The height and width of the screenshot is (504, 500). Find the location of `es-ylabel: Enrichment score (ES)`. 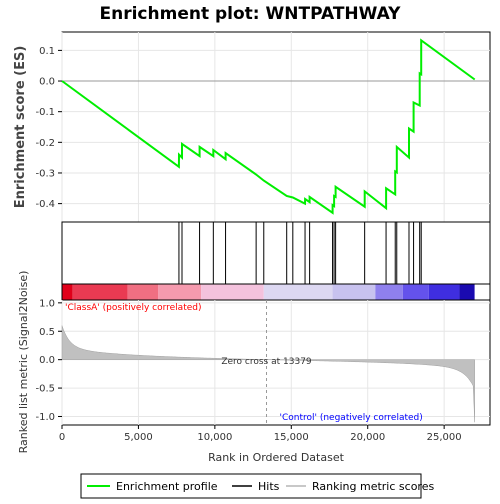

es-ylabel: Enrichment score (ES) is located at coordinates (20, 127).